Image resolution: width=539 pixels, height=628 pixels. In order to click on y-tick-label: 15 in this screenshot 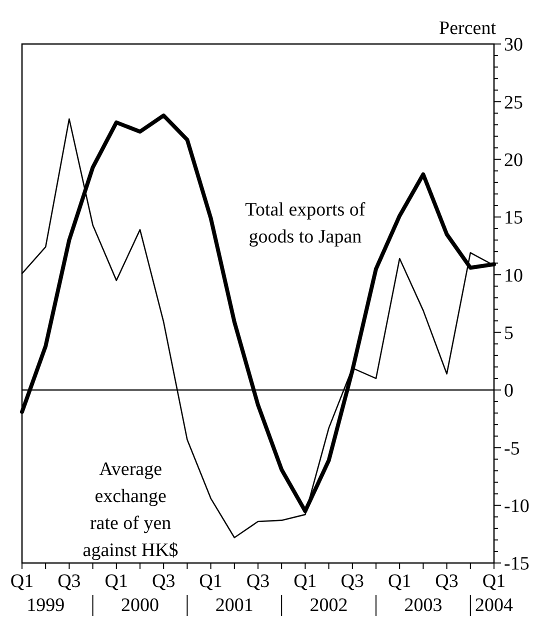, I will do `click(513, 218)`.